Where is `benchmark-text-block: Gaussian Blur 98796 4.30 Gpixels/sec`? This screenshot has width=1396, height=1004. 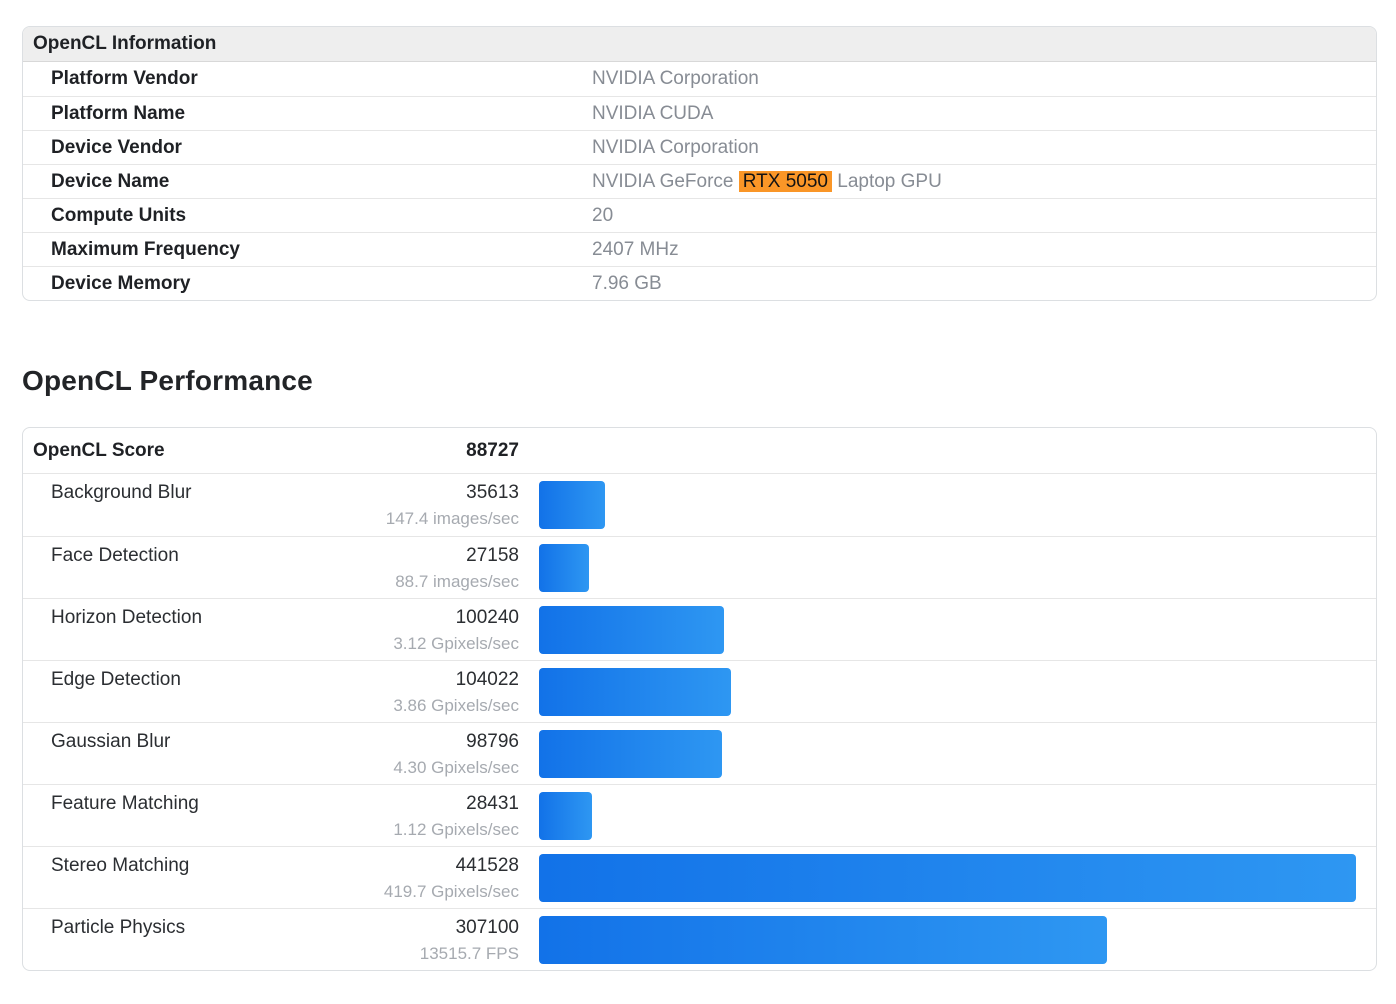 benchmark-text-block: Gaussian Blur 98796 4.30 Gpixels/sec is located at coordinates (281, 753).